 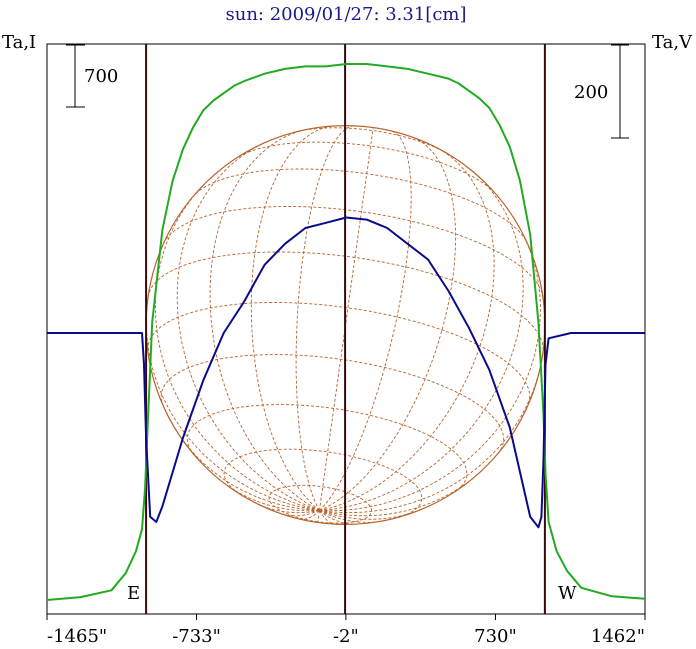 What do you see at coordinates (345, 14) in the screenshot?
I see `chart-title: sun: 2009/01/27: 3.31[cm]` at bounding box center [345, 14].